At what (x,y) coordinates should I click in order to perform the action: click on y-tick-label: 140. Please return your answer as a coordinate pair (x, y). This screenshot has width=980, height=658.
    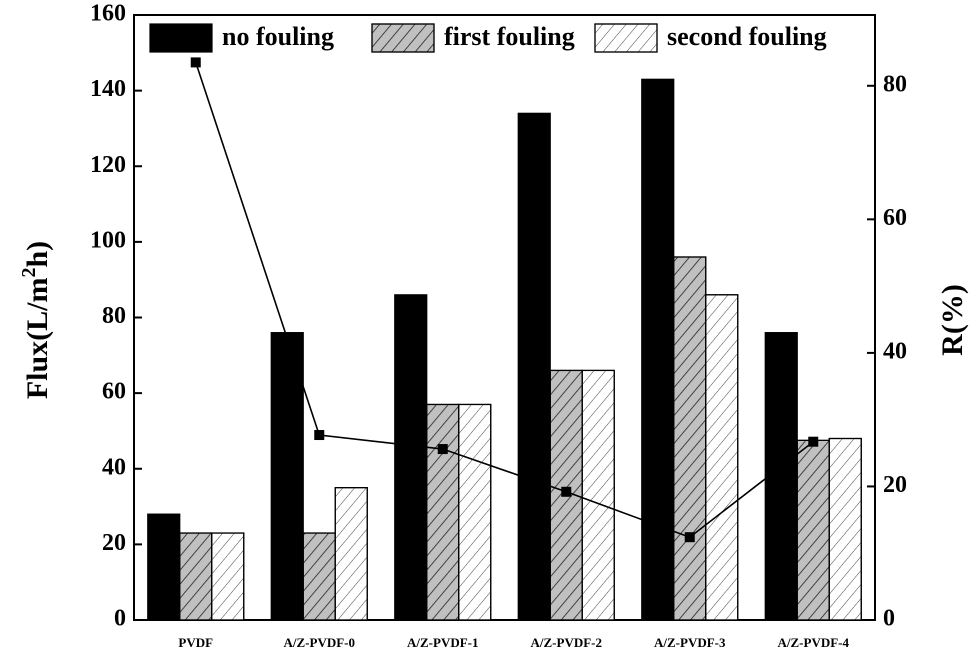
    Looking at the image, I should click on (108, 89).